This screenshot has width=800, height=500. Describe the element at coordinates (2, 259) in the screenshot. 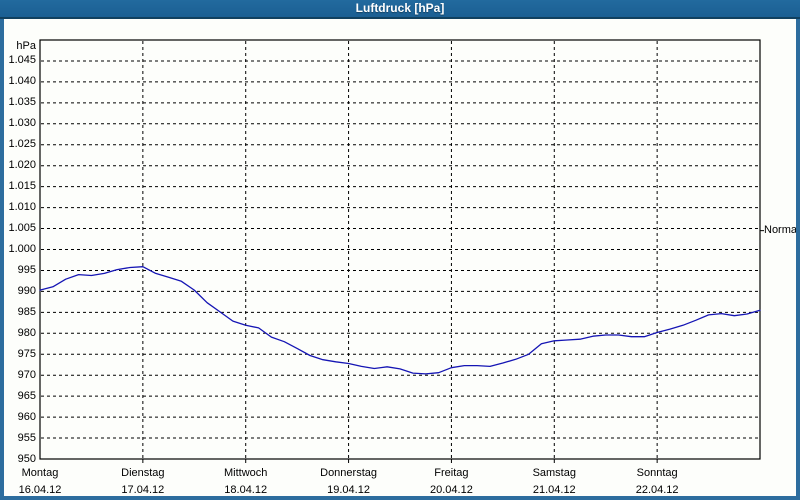

I see `window-border-left` at that location.